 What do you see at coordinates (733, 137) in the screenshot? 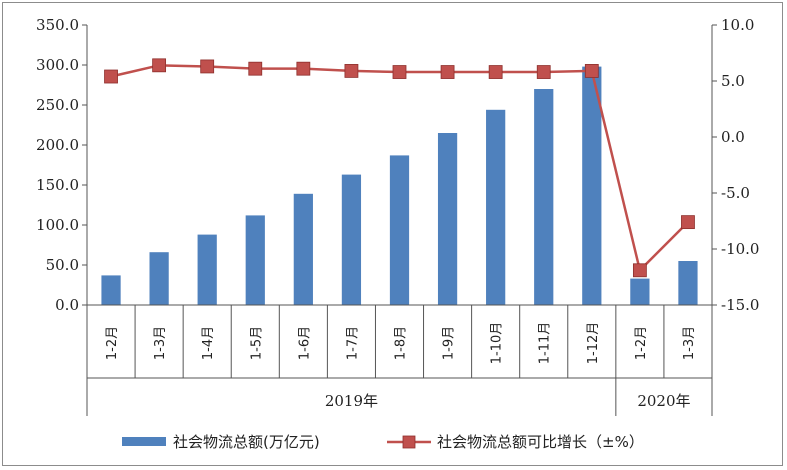
I see `right-tick-label: 0.0` at bounding box center [733, 137].